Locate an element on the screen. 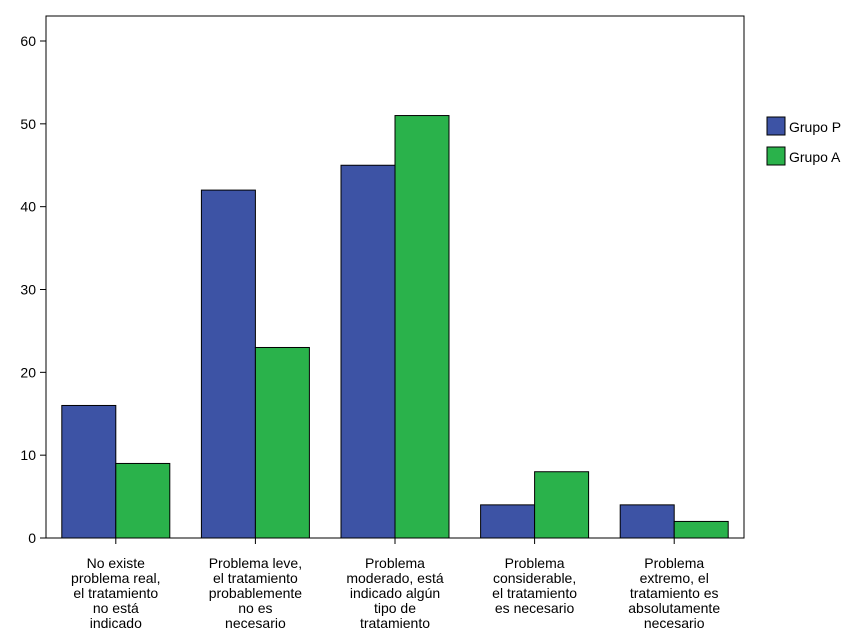 The image size is (861, 640). legend-swatch-grupo-p is located at coordinates (776, 126).